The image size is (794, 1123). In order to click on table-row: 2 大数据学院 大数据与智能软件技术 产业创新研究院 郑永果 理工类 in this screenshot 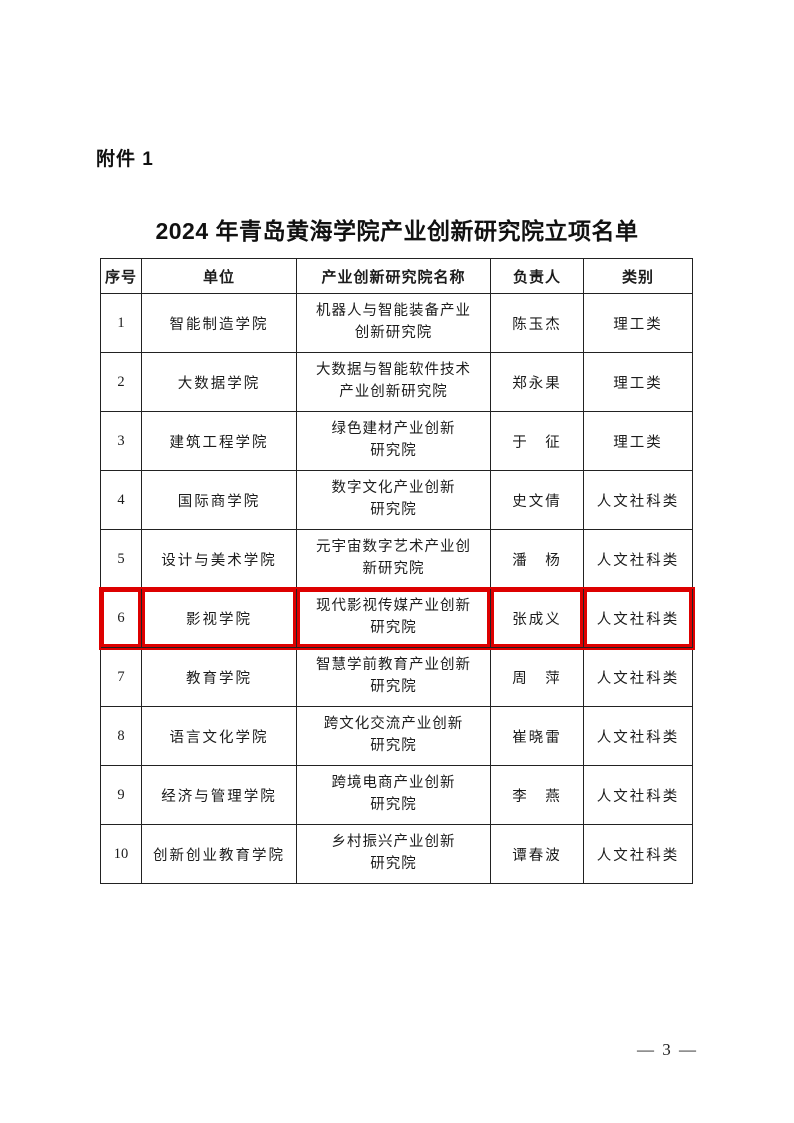, I will do `click(396, 382)`.